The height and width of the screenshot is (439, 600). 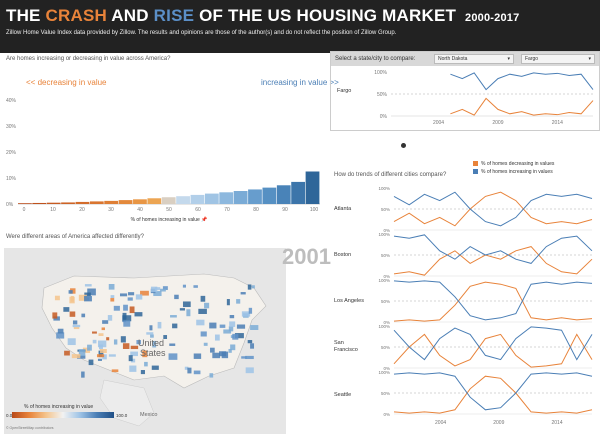 What do you see at coordinates (474, 59) in the screenshot?
I see `state-select: North Dakota ▾` at bounding box center [474, 59].